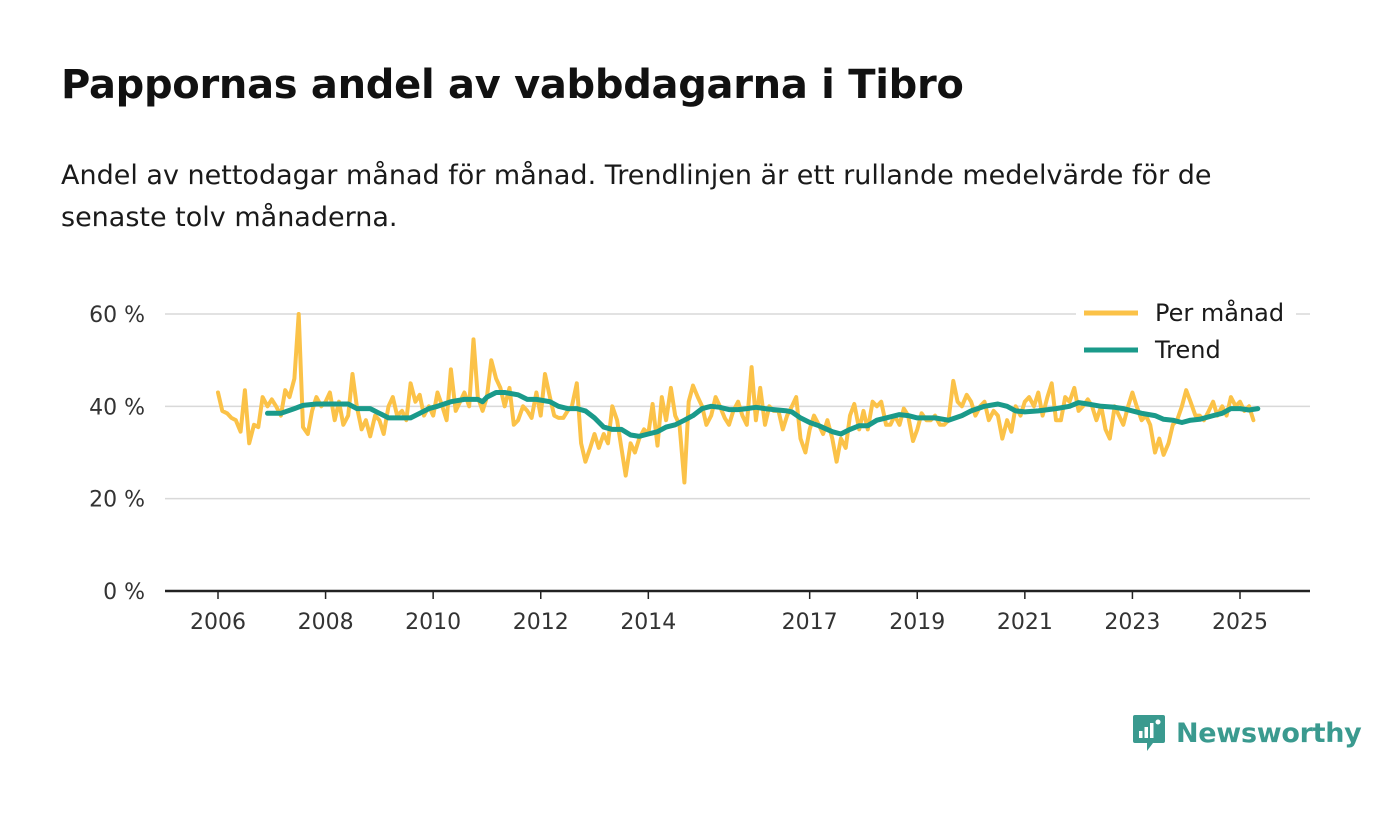  I want to click on x-tick-label: 2008, so click(326, 622).